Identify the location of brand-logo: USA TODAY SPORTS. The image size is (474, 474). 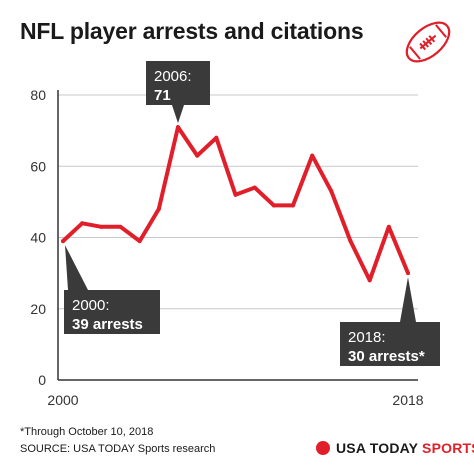
(395, 448).